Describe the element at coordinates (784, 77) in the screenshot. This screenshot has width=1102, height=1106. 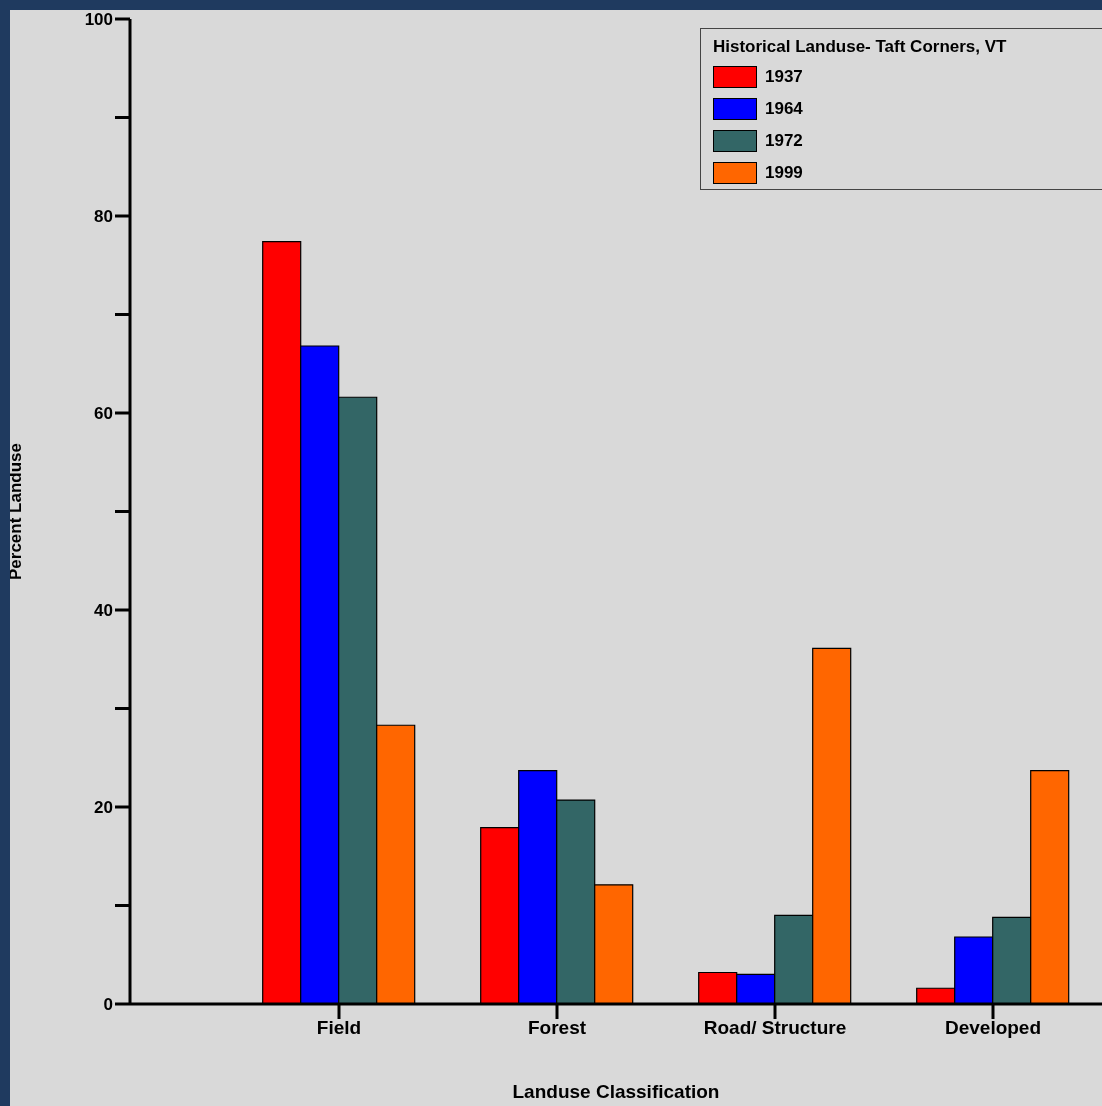
I see `legend-label: 1937` at that location.